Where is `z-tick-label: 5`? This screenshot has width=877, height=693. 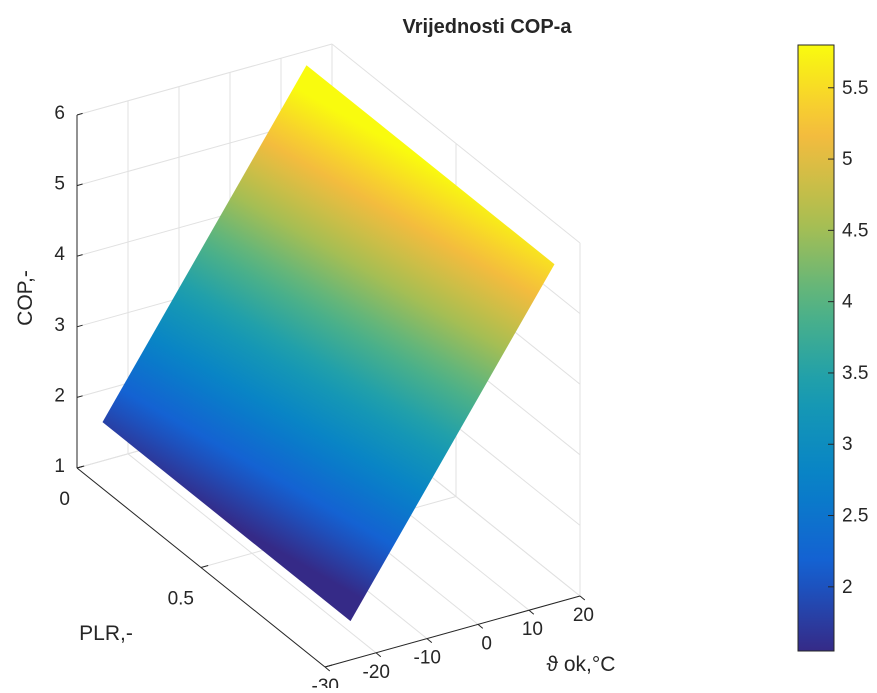
z-tick-label: 5 is located at coordinates (59, 184).